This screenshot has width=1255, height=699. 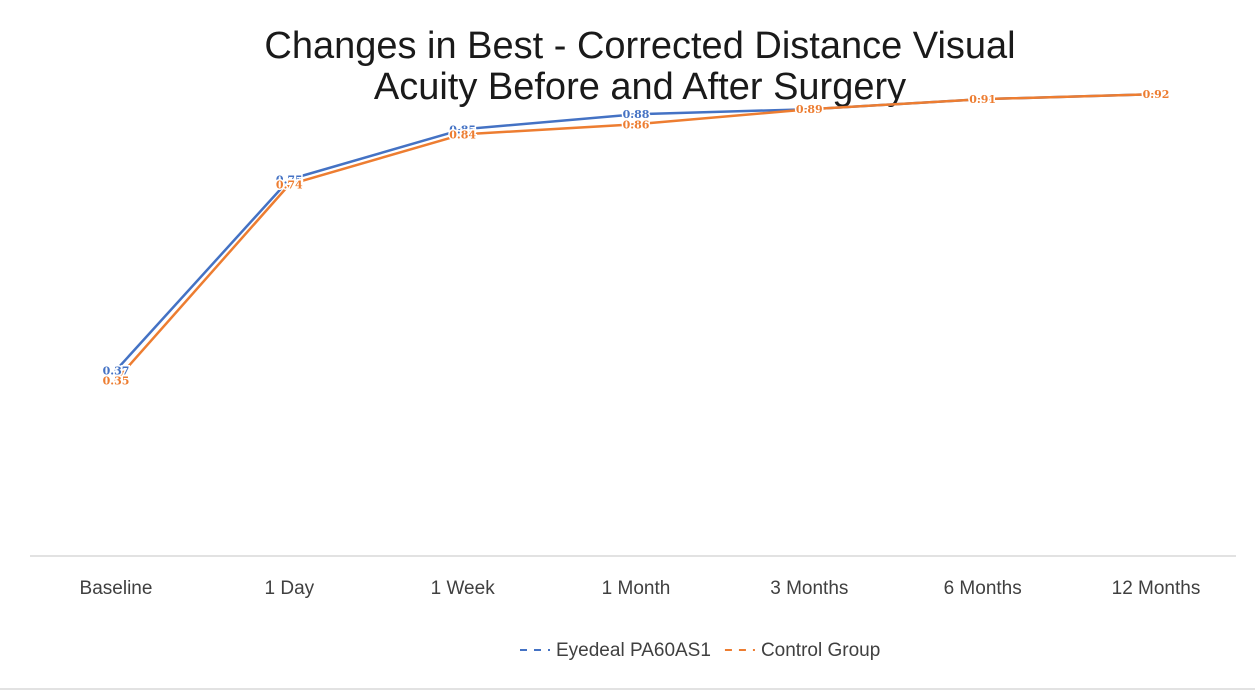 I want to click on data-label: 0.92, so click(x=1156, y=94).